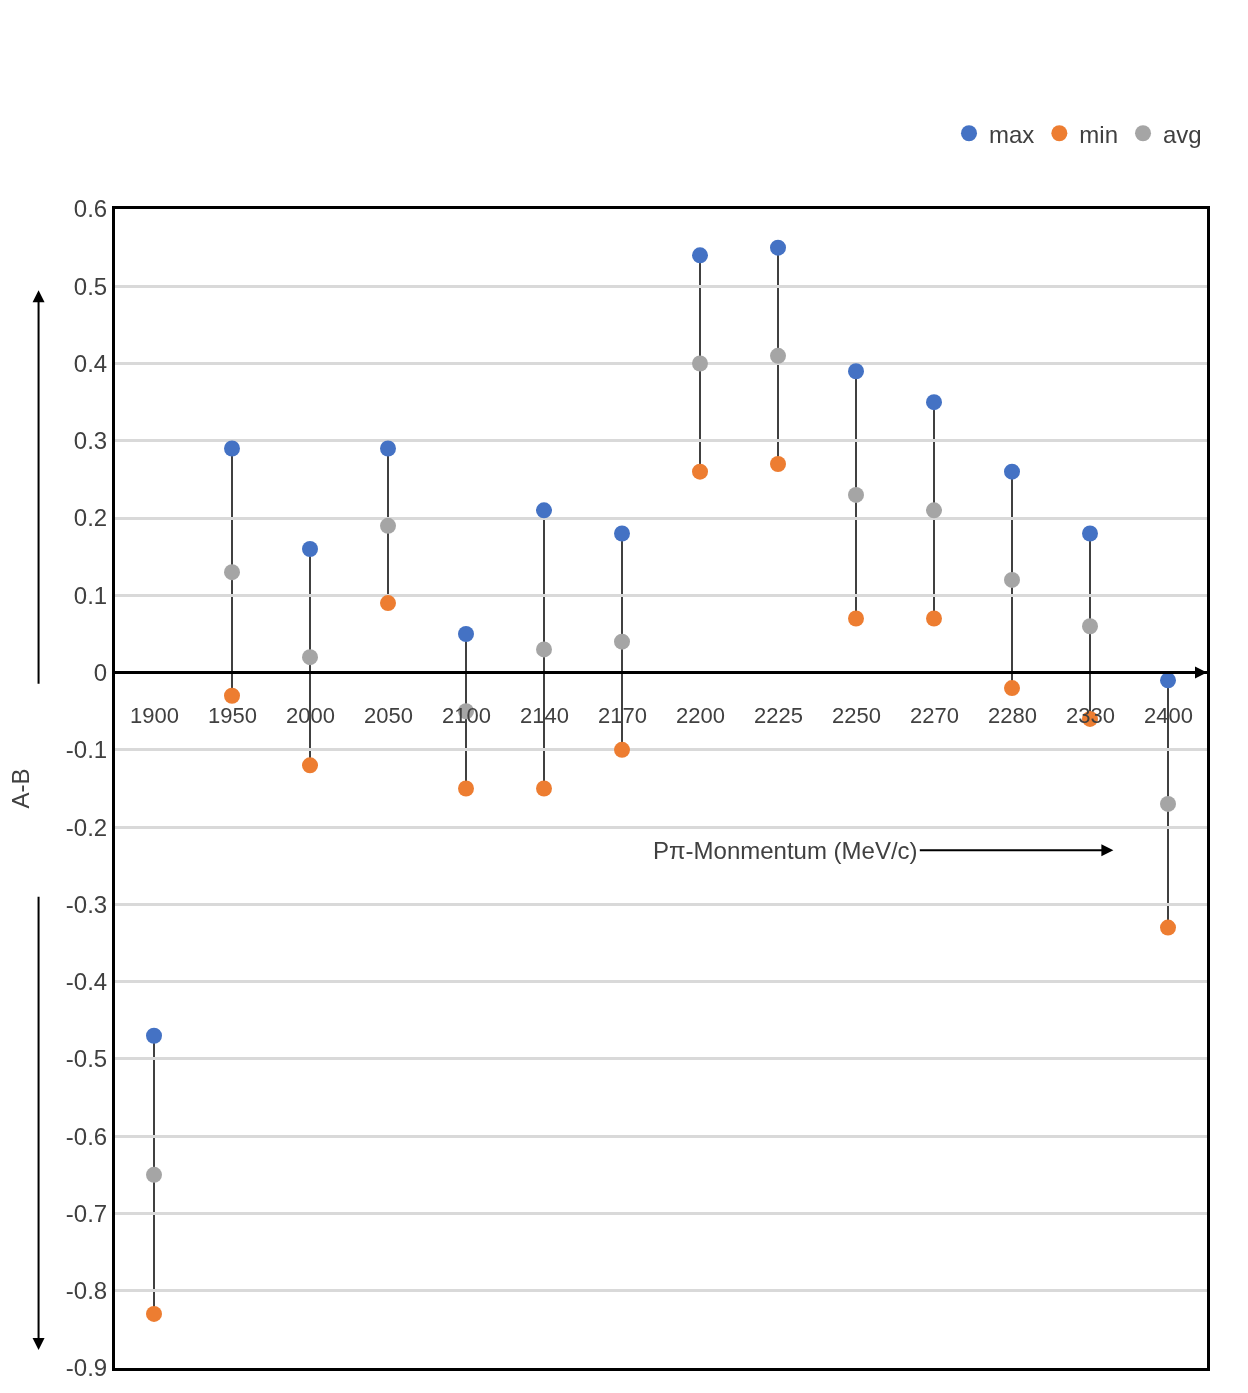 The width and height of the screenshot is (1248, 1393). I want to click on y-tick-label: 0.1, so click(90, 595).